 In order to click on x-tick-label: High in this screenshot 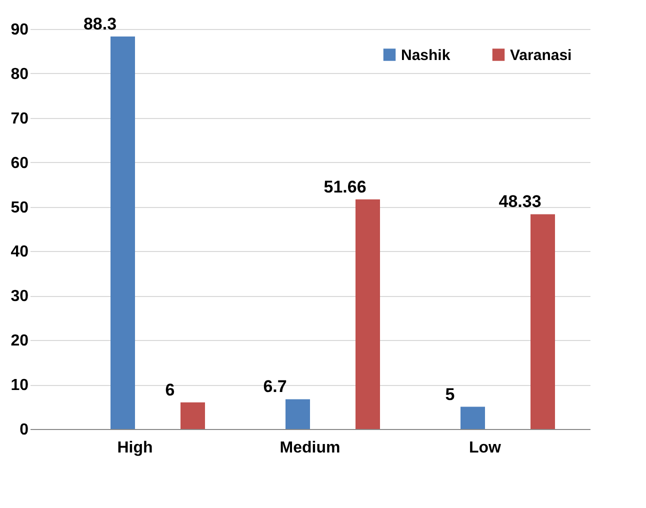, I will do `click(135, 448)`.